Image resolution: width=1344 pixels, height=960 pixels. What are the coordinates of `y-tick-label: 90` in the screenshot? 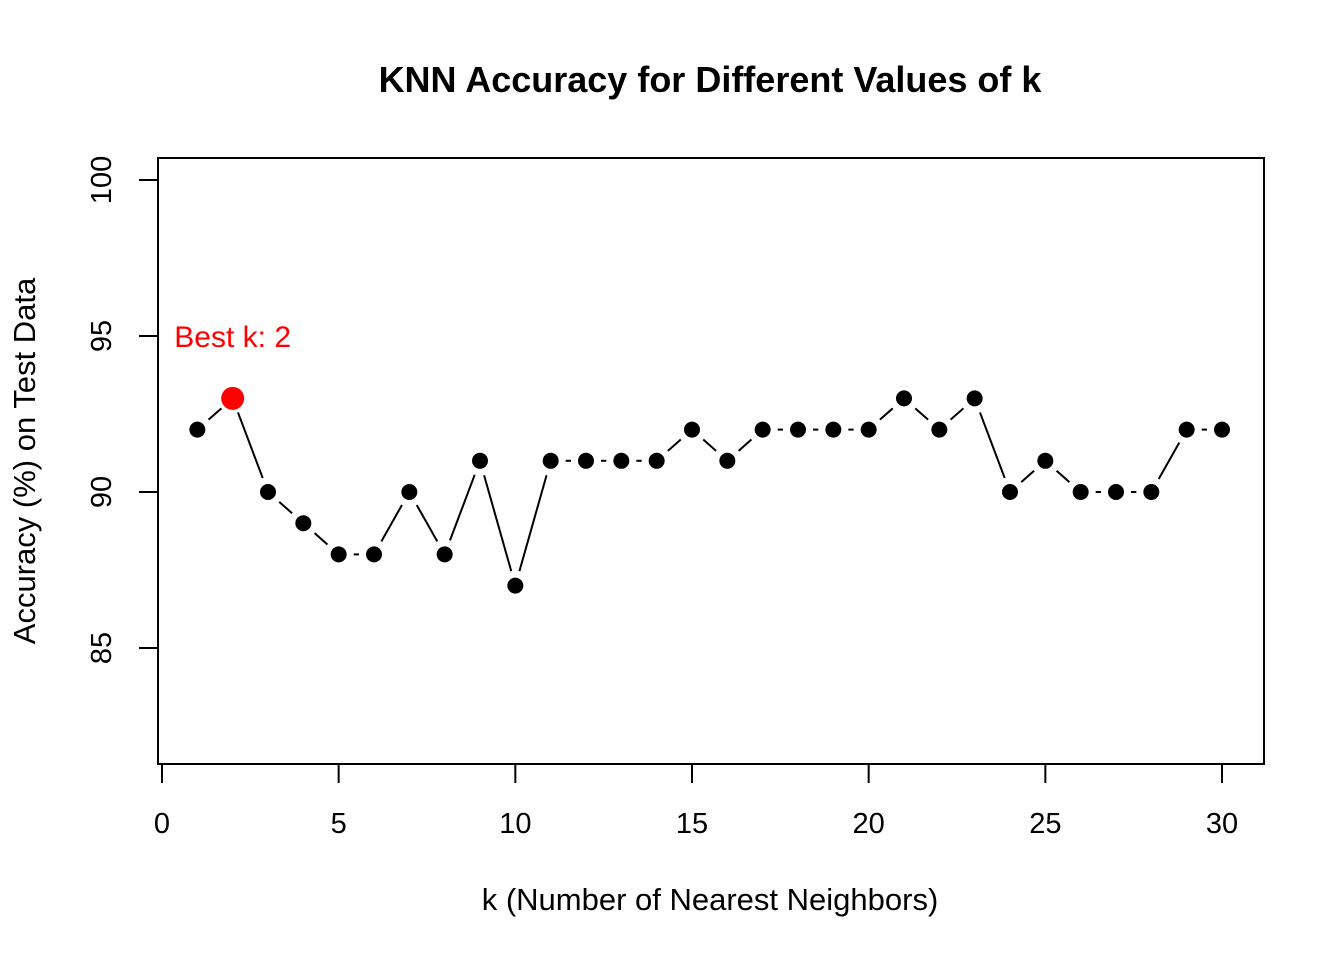 It's located at (102, 492).